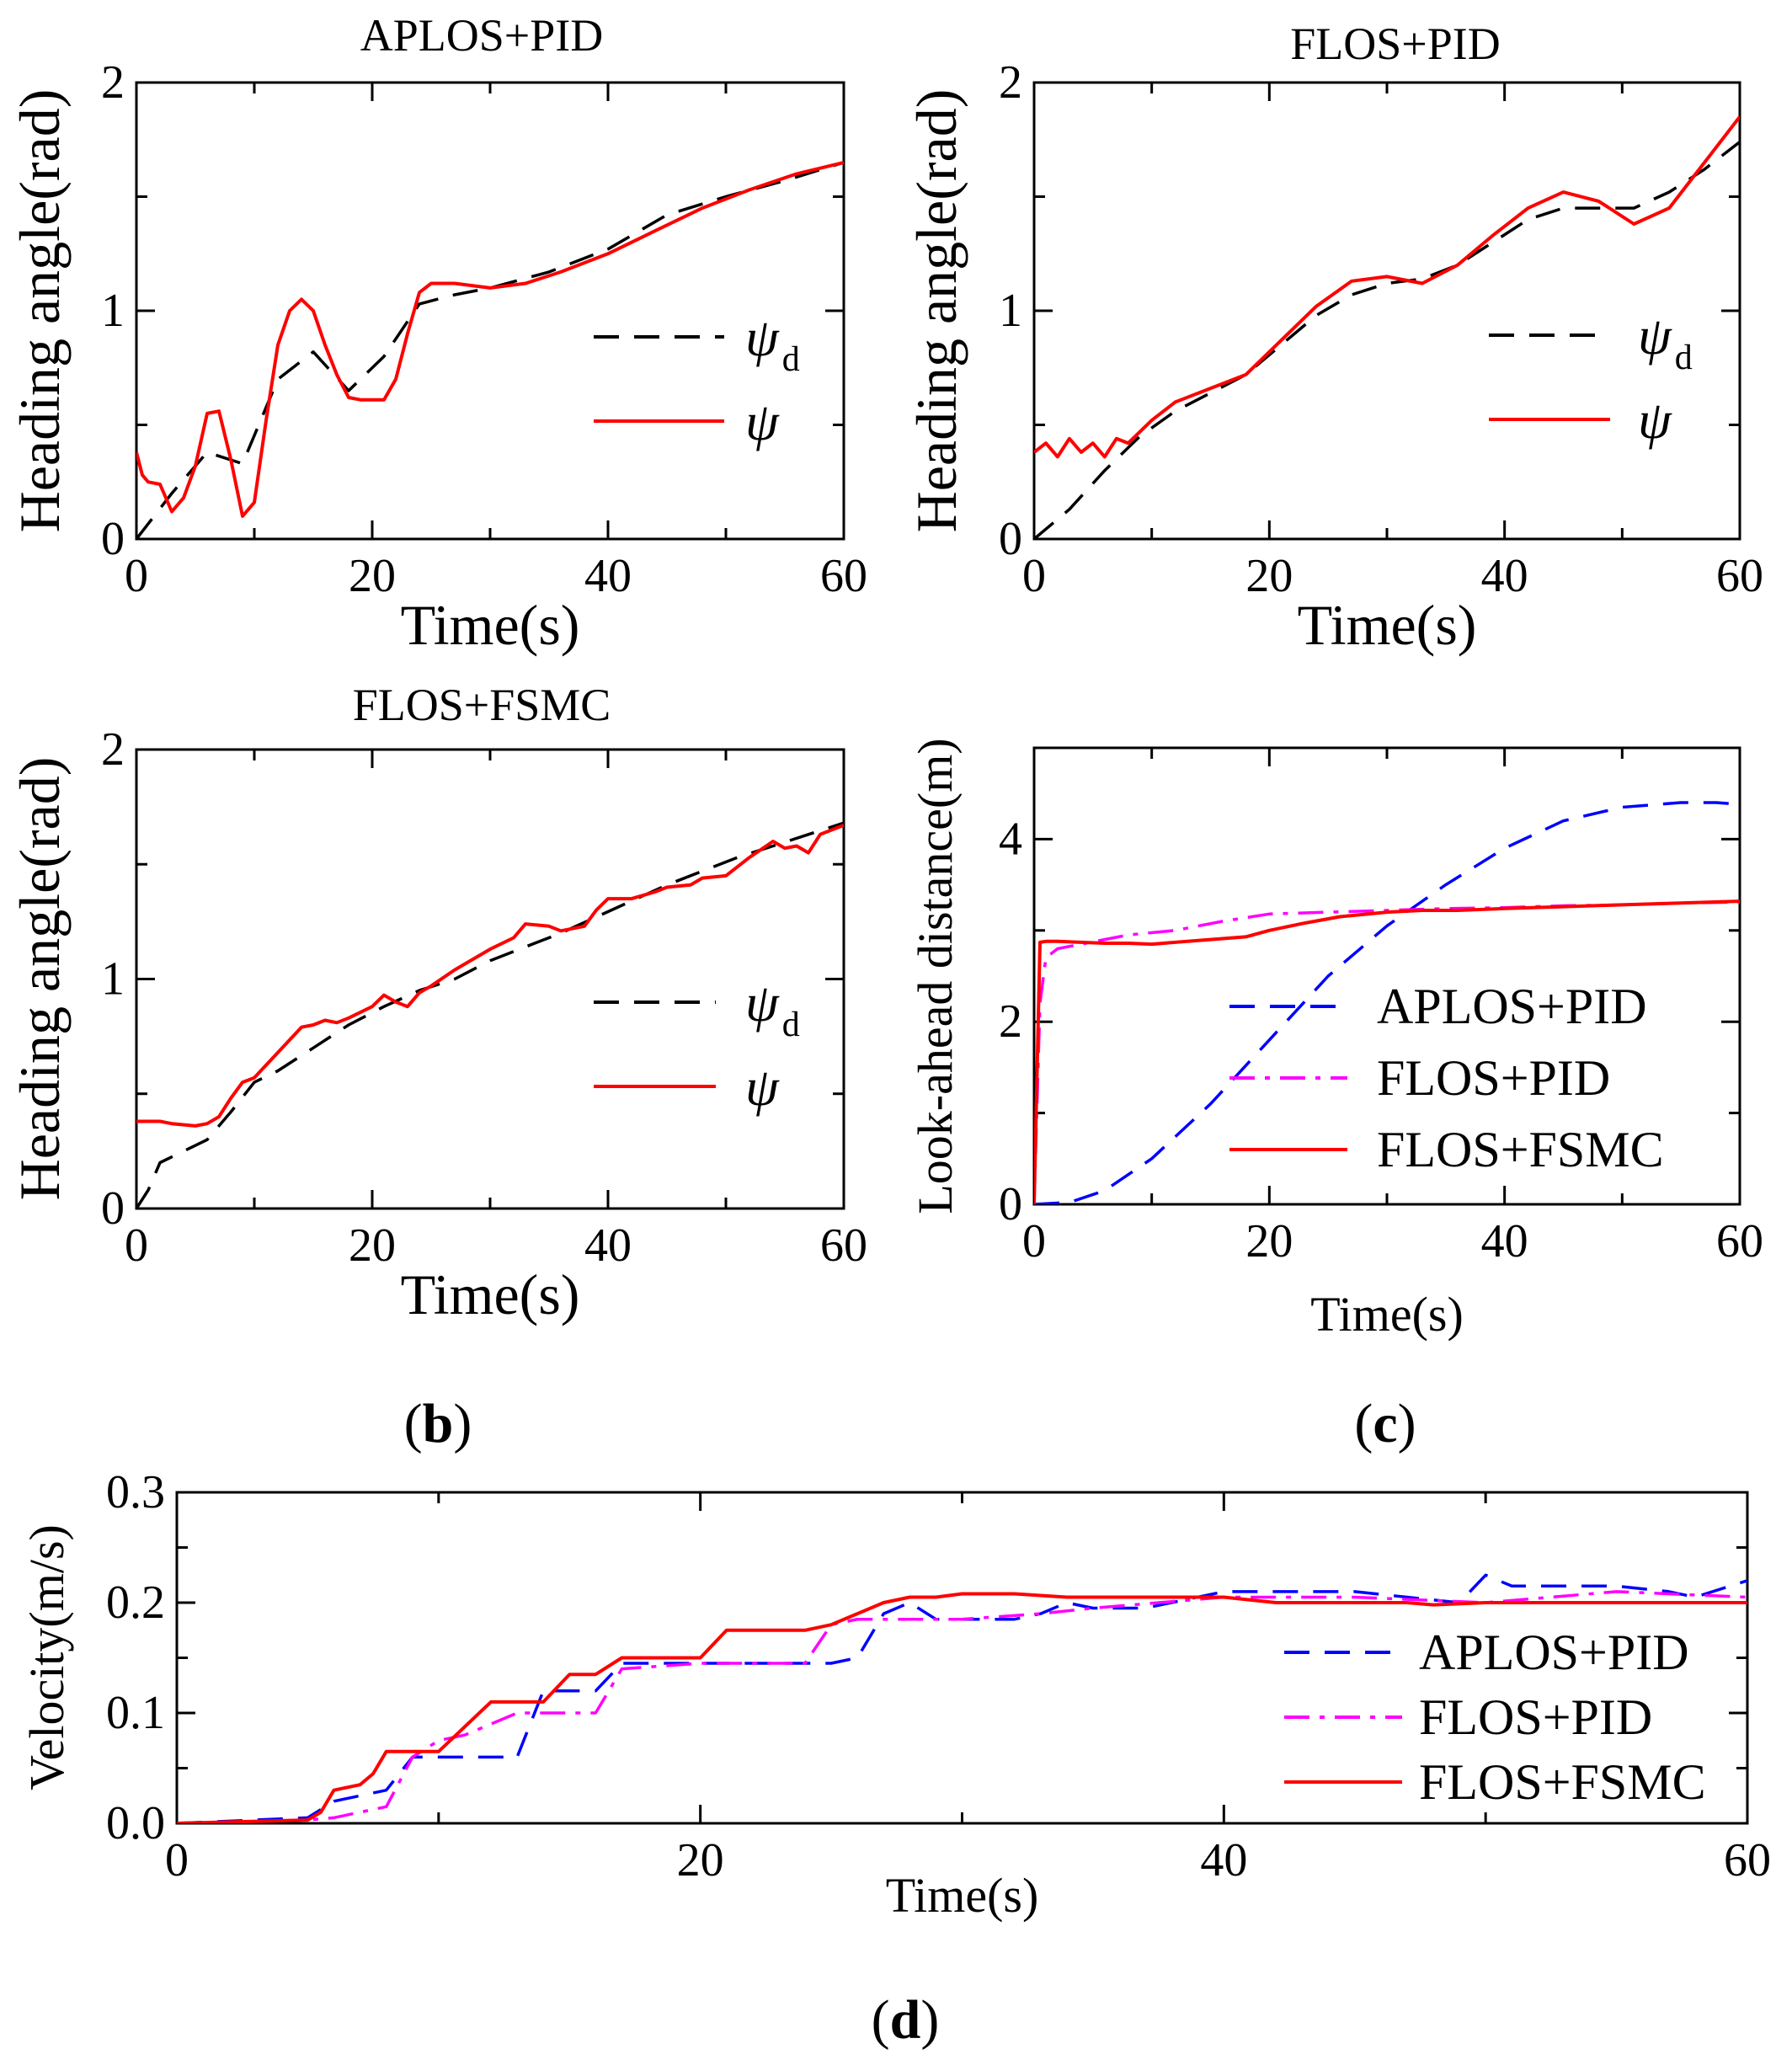  I want to click on y-tick-label: 0.2, so click(135, 1603).